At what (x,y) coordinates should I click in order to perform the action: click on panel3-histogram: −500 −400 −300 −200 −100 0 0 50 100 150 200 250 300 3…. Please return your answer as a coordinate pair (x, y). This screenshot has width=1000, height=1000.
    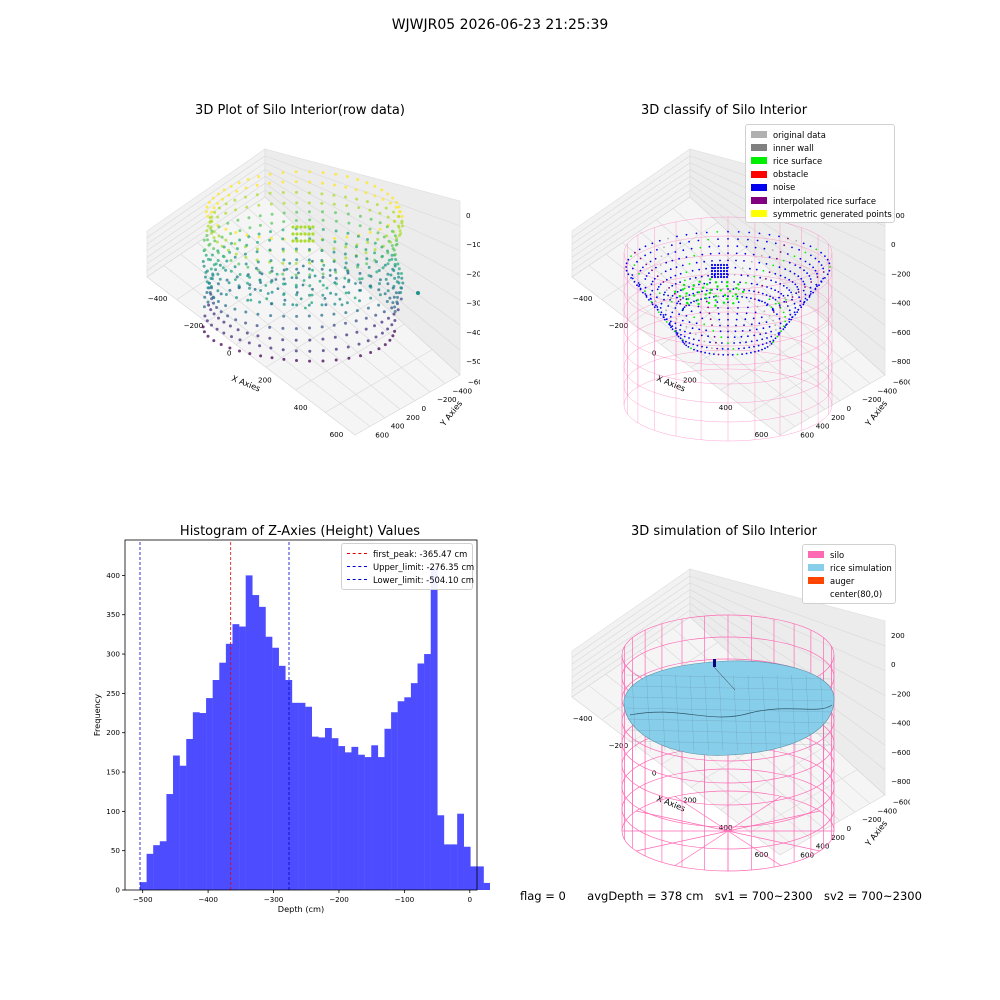
    Looking at the image, I should click on (291, 726).